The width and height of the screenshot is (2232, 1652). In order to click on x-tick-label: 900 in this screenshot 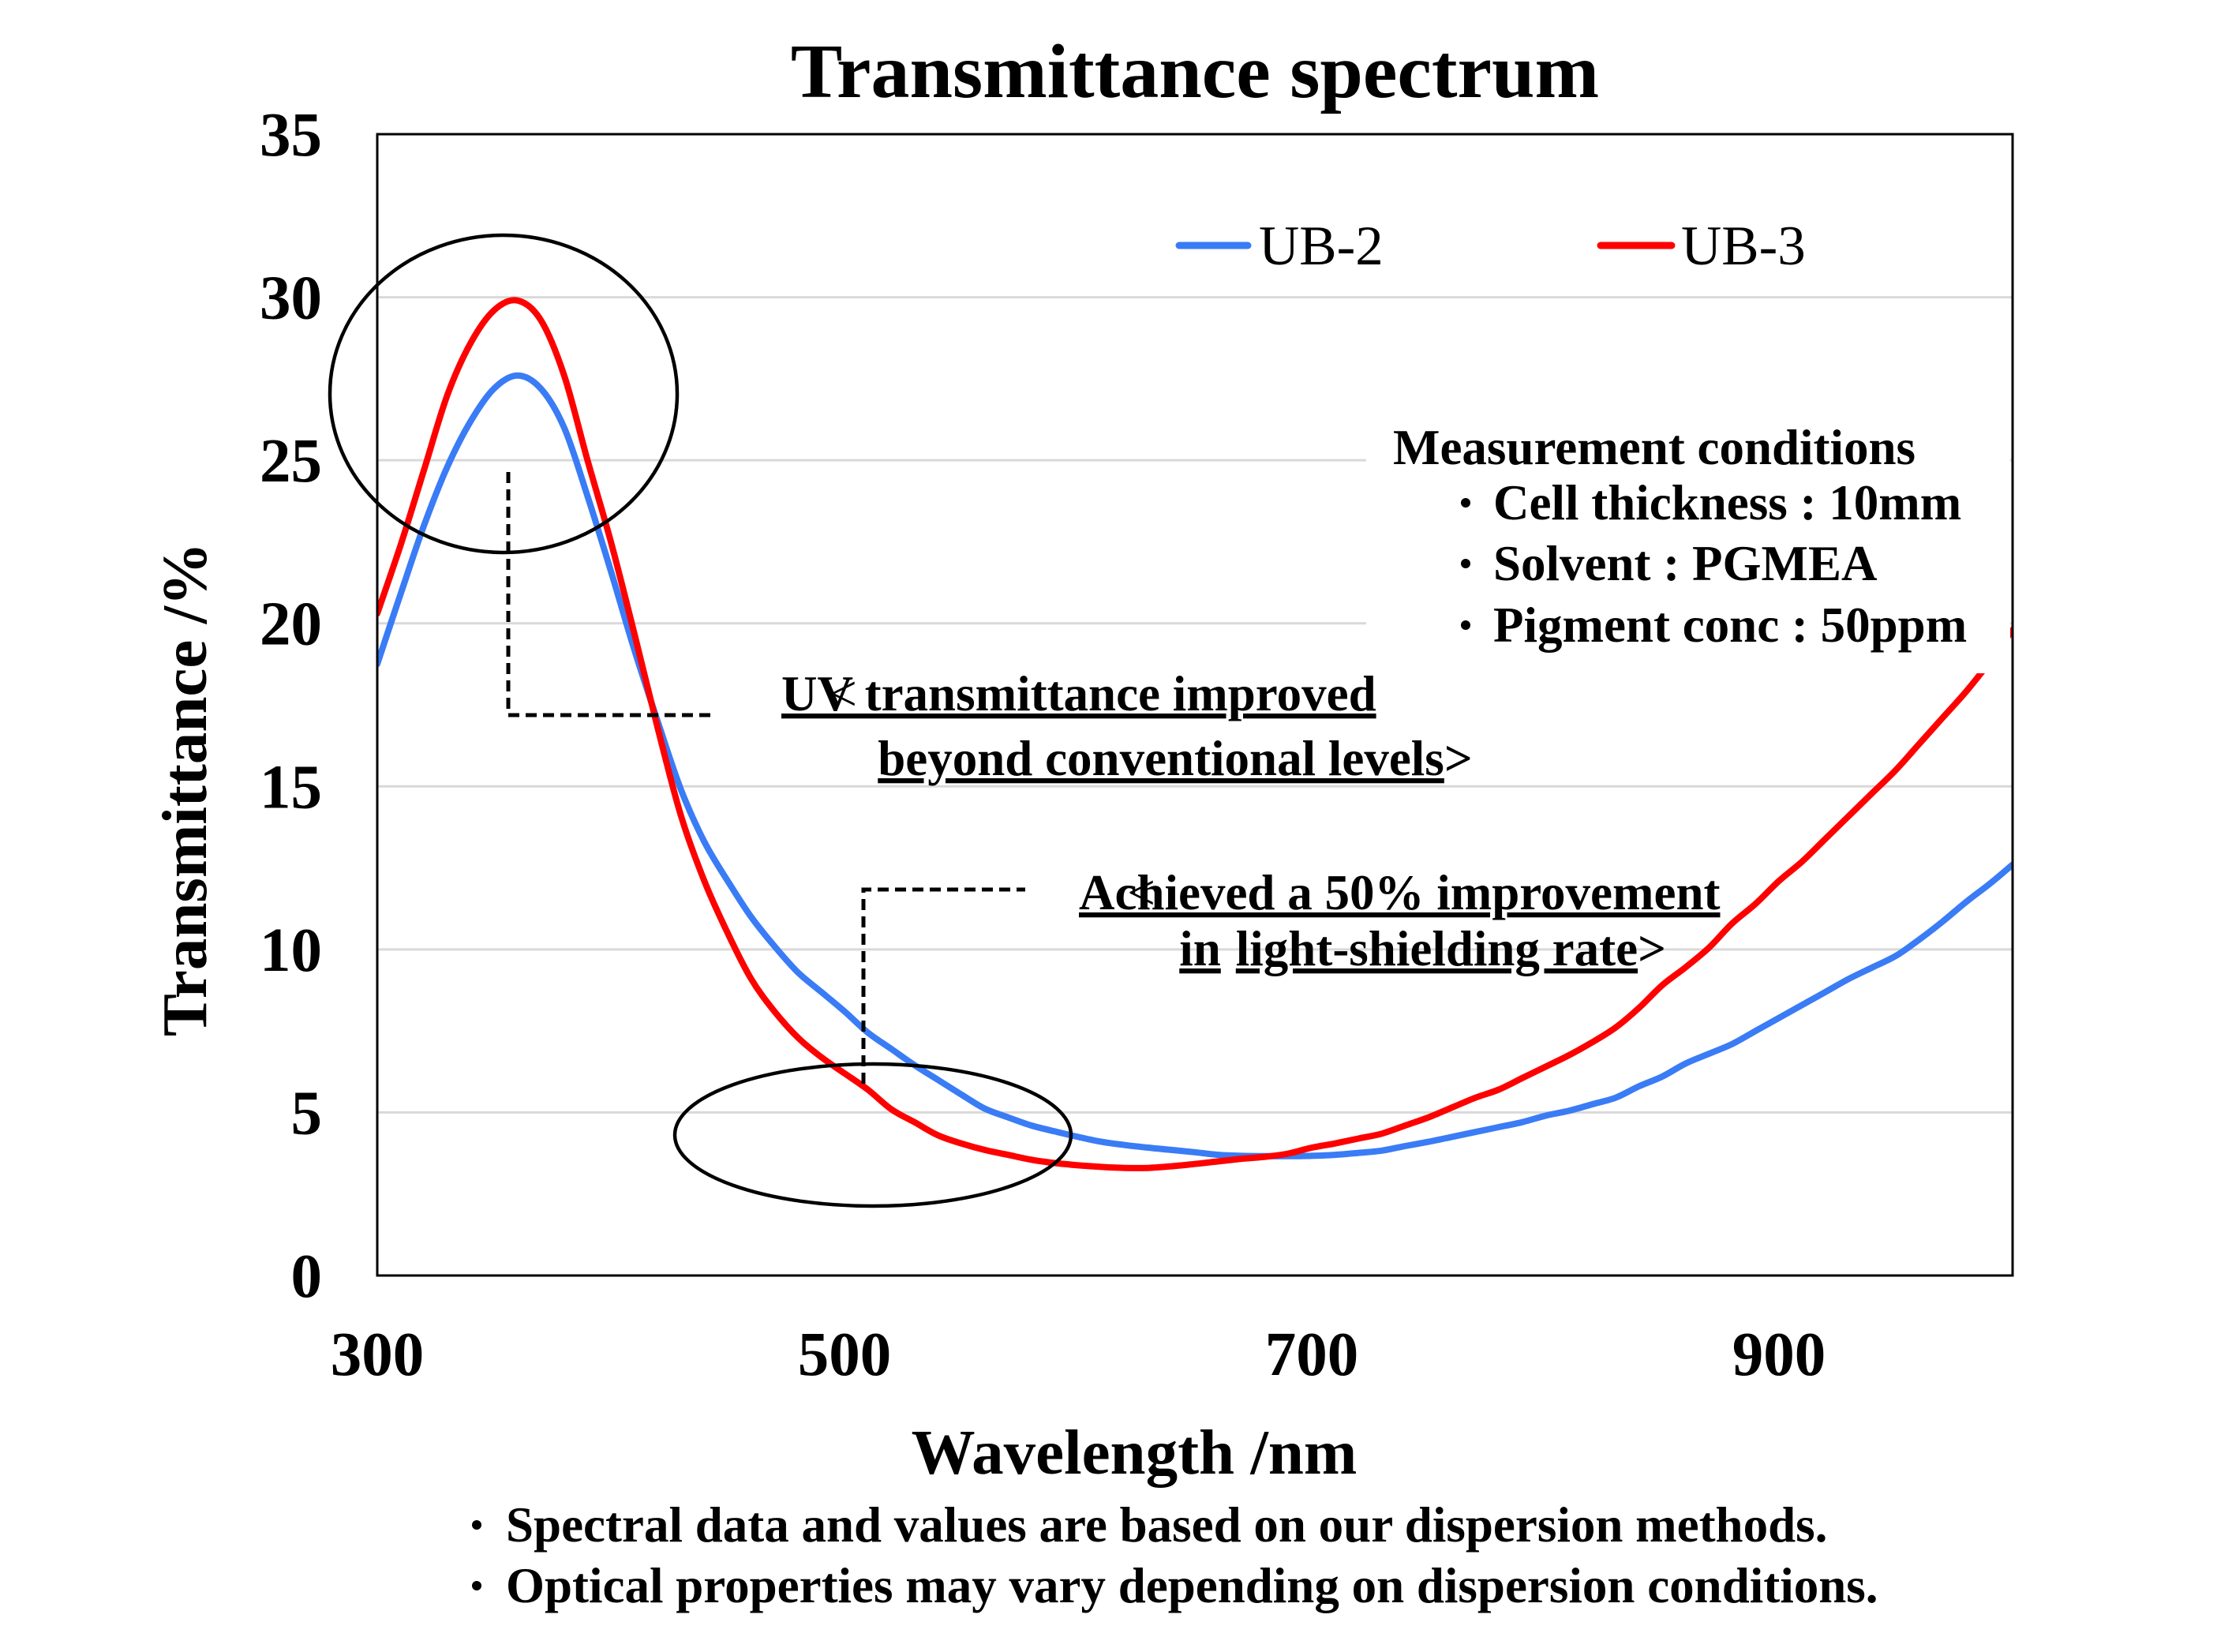, I will do `click(1779, 1354)`.